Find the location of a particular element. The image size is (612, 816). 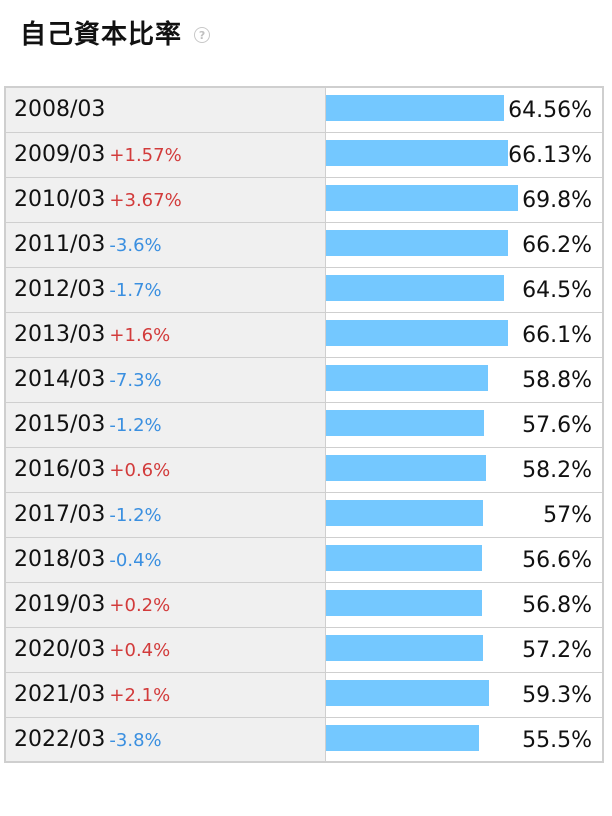

table-row: 2021/03 +2.1% 59.3% is located at coordinates (304, 694).